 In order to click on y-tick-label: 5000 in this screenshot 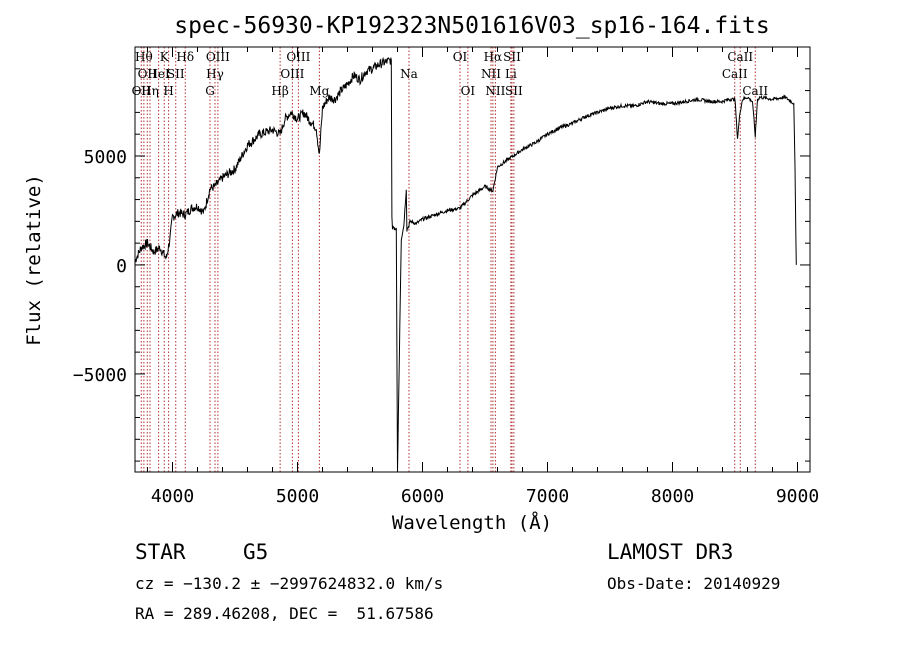, I will do `click(105, 157)`.